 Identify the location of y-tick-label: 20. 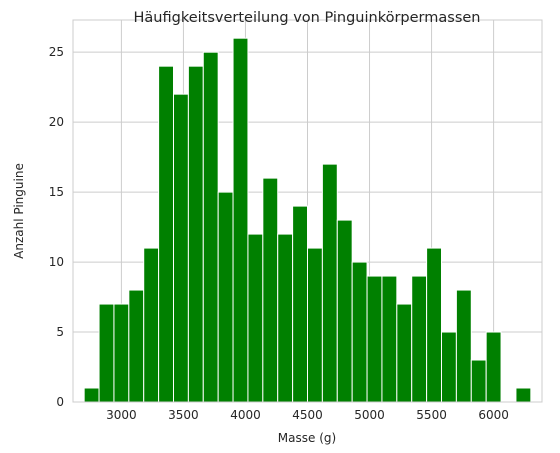
(56, 122).